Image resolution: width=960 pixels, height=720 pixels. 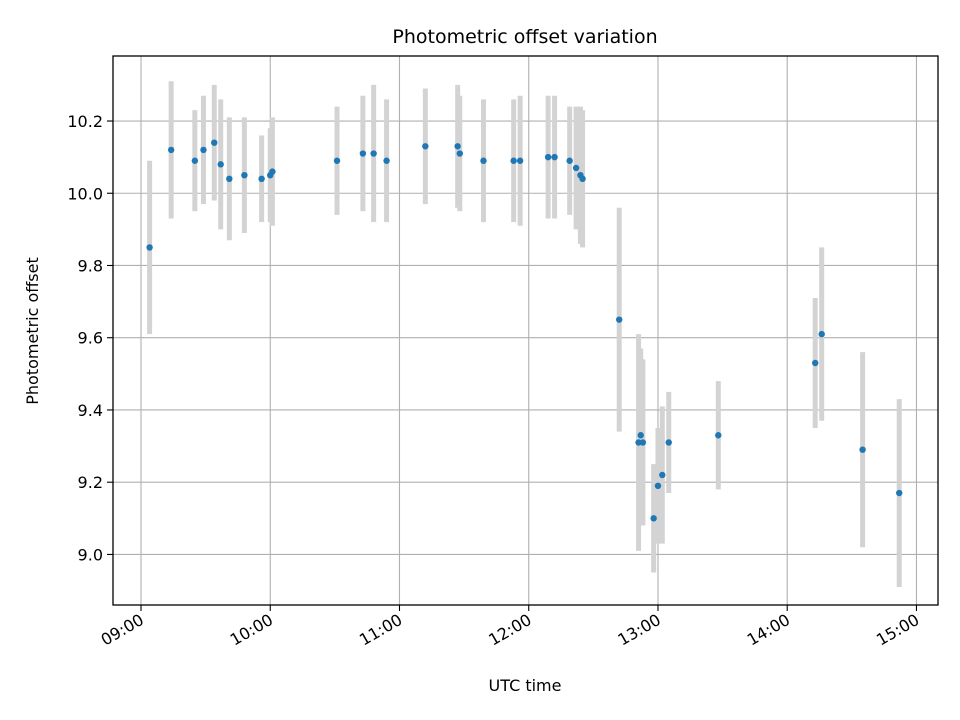 What do you see at coordinates (525, 685) in the screenshot?
I see `x-axis-title: UTC time` at bounding box center [525, 685].